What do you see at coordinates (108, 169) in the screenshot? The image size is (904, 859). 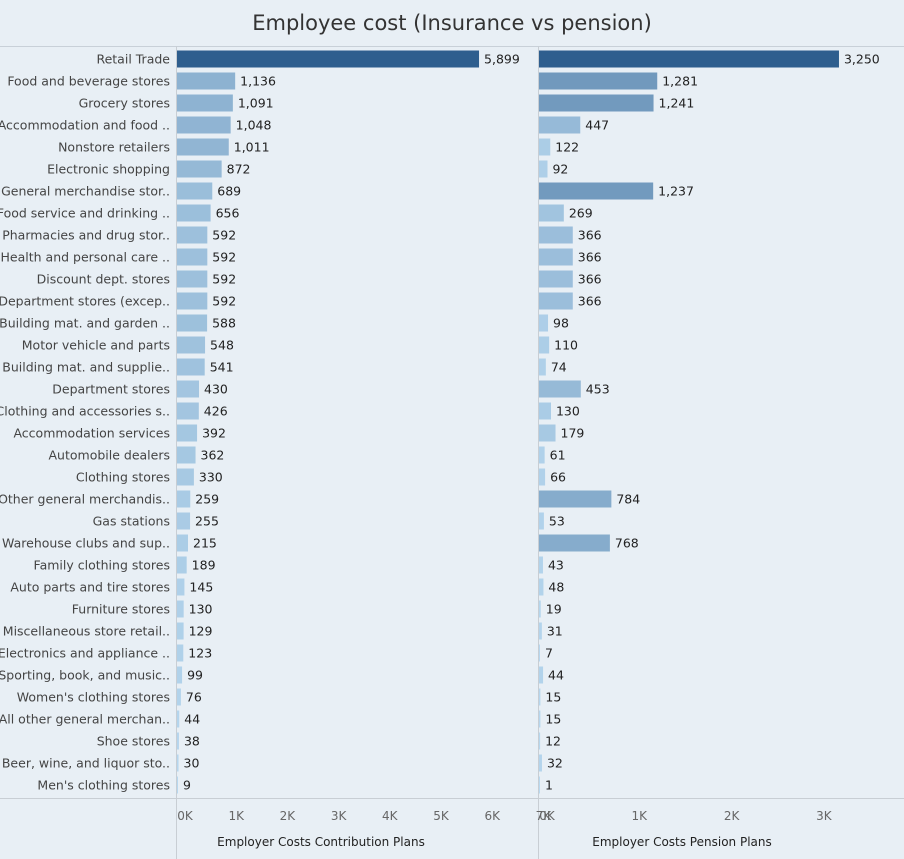 I see `category-label: Electronic shopping` at bounding box center [108, 169].